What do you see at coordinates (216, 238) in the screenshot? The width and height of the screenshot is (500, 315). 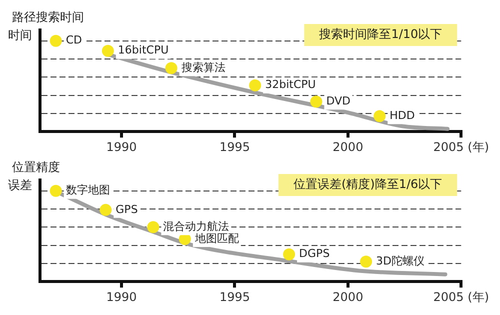 I see `annotation: 地图匹配` at bounding box center [216, 238].